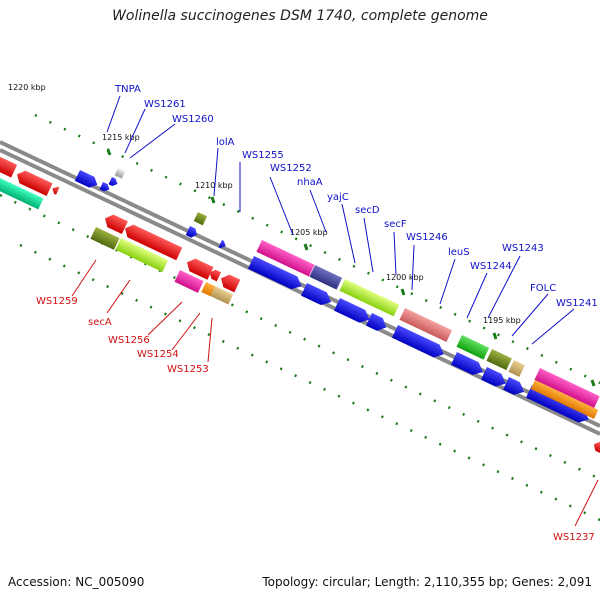 This screenshot has width=600, height=600. I want to click on gene-label-folc: FOLC, so click(543, 288).